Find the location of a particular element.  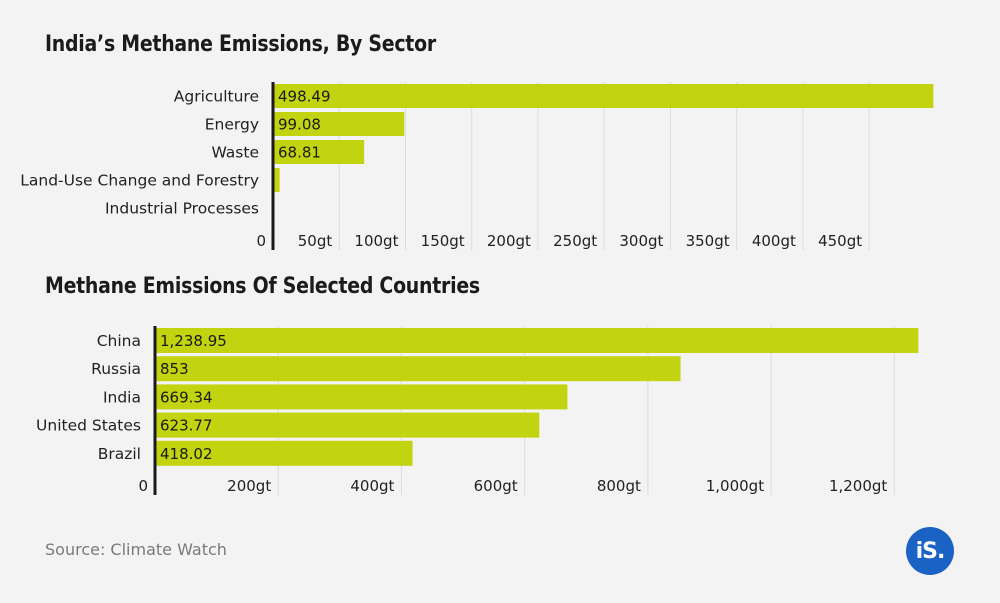

category-label: United States is located at coordinates (88, 426).